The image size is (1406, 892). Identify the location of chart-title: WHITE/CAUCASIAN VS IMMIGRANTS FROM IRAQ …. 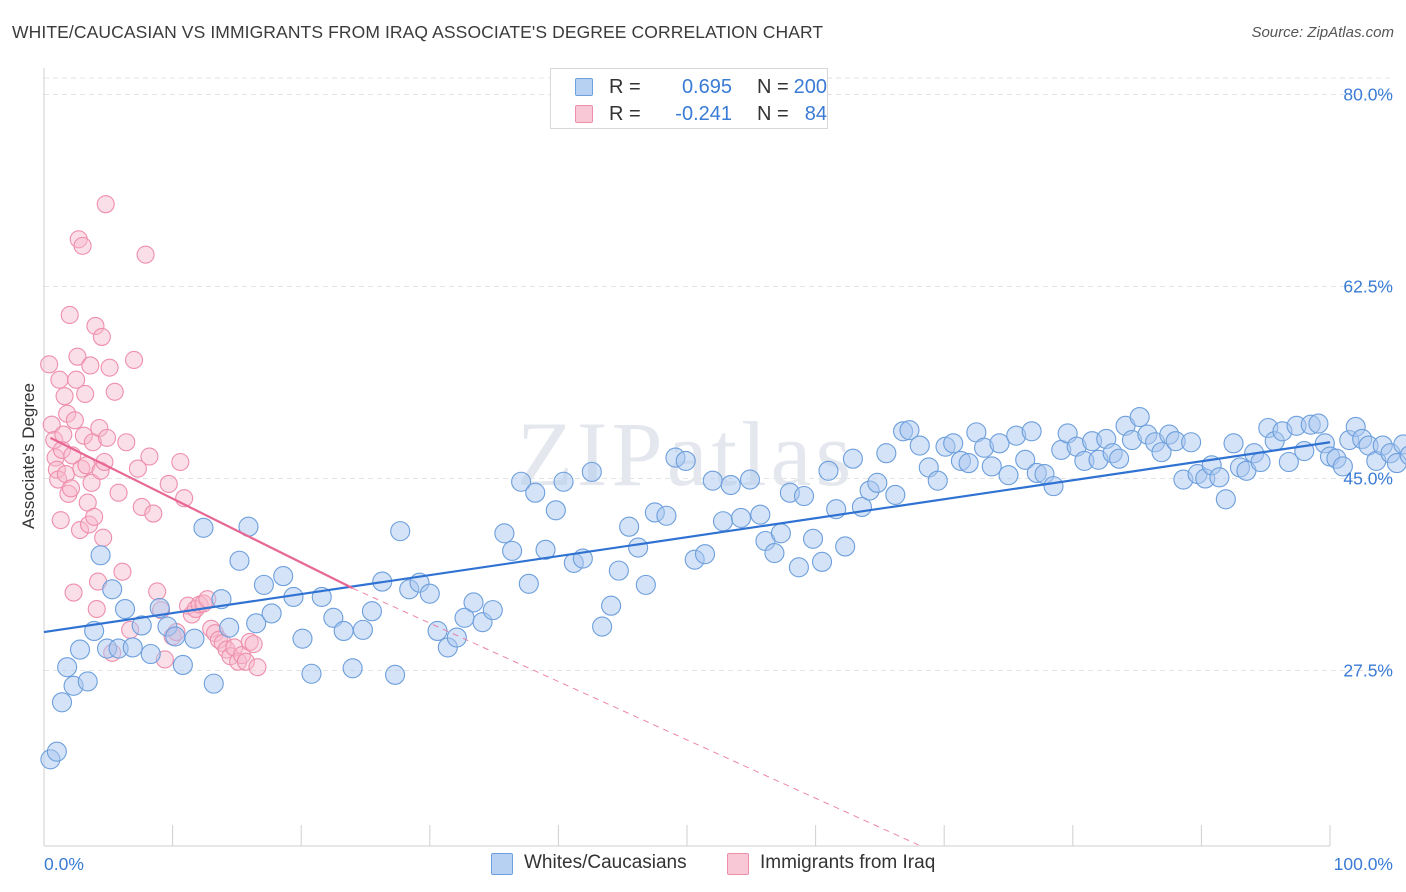
(418, 32).